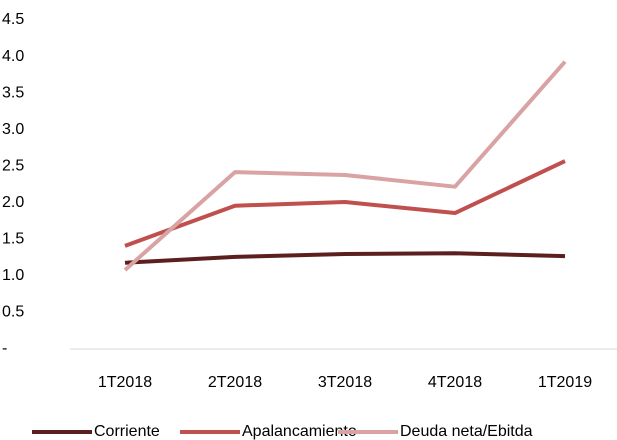  Describe the element at coordinates (345, 382) in the screenshot. I see `x-tick-label: 3T2018` at that location.